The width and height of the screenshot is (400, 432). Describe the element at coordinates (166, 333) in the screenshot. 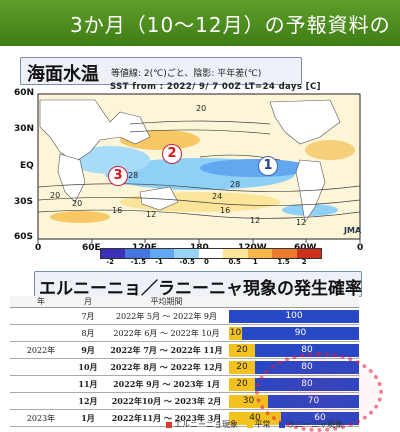

I see `row-period: 2022年 6月 〜 2022年 10月` at that location.